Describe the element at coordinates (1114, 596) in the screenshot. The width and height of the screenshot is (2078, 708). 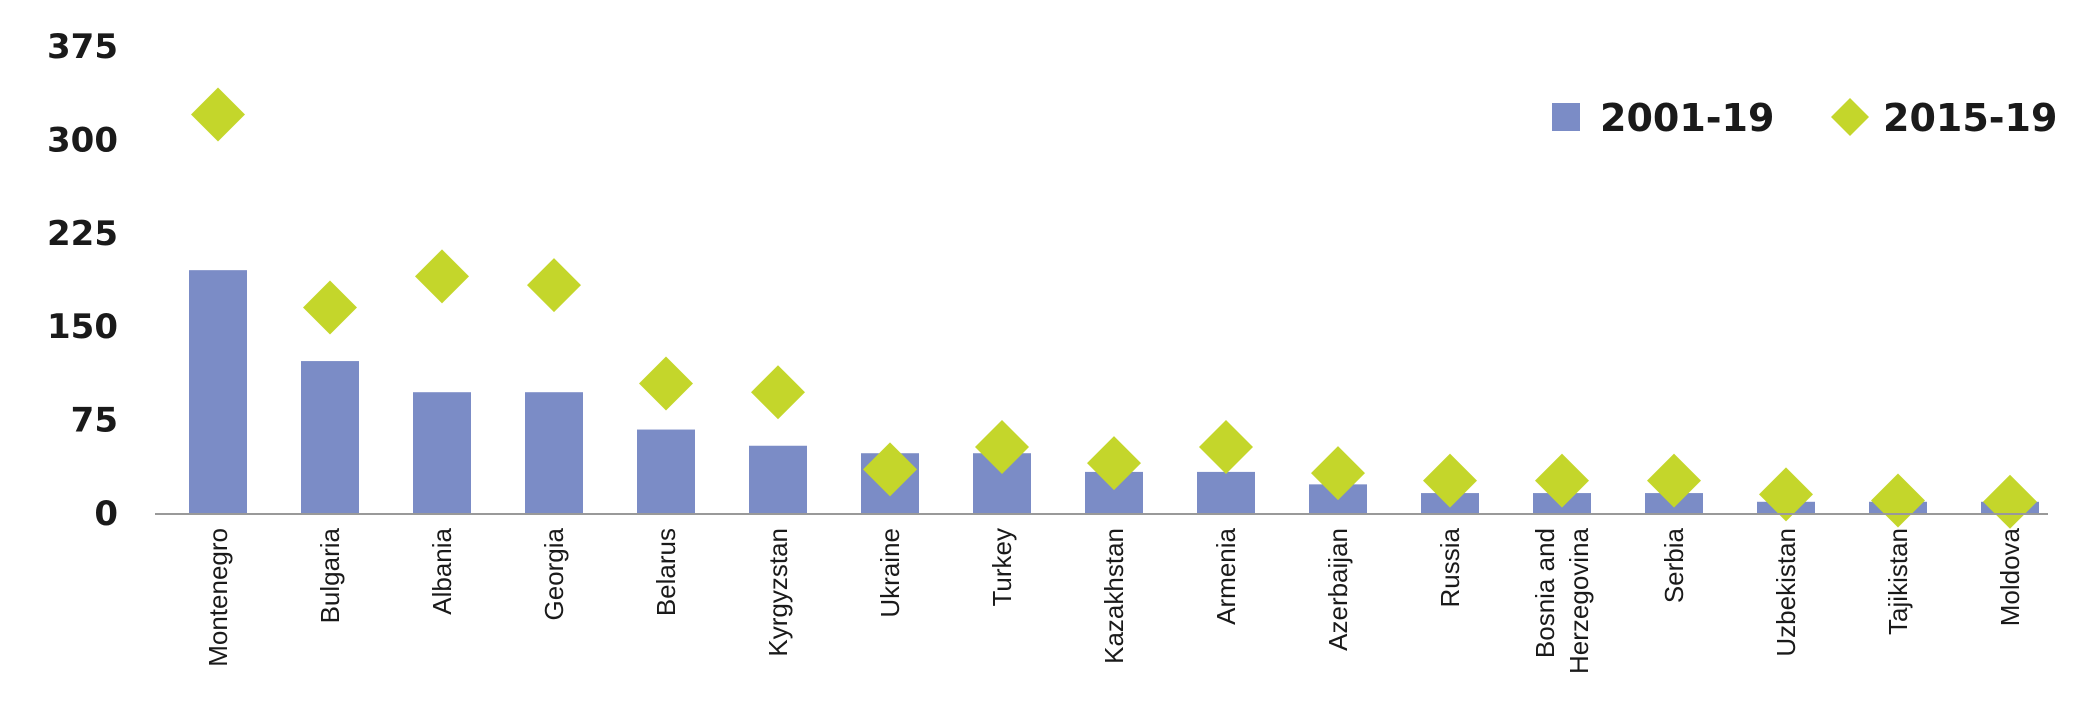
I see `x-tick-label: Kazakhstan` at that location.